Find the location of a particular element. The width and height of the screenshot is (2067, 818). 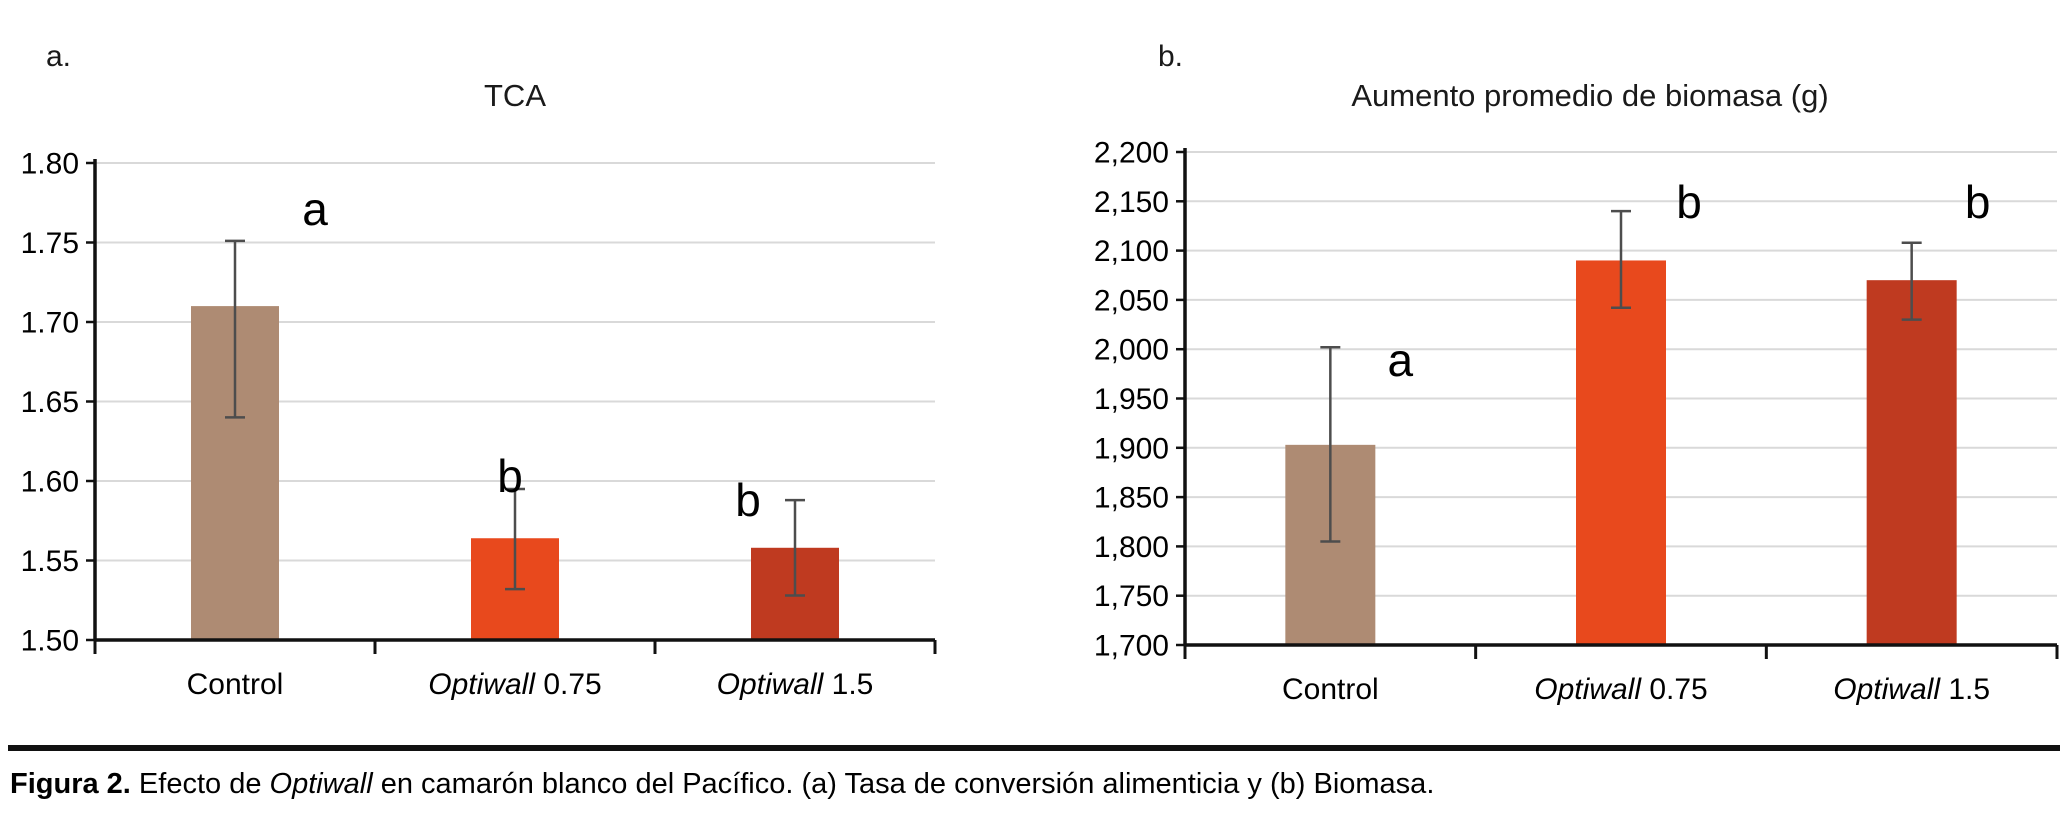

panel-label-a: a. is located at coordinates (59, 56).